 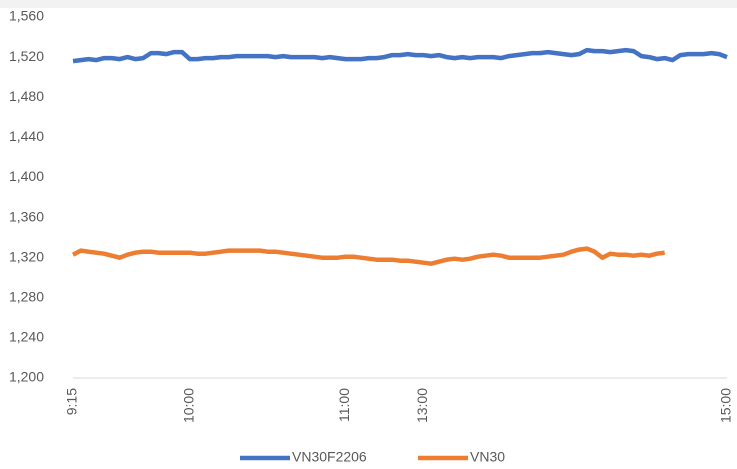 What do you see at coordinates (422, 405) in the screenshot?
I see `x-tick-label: 13:00` at bounding box center [422, 405].